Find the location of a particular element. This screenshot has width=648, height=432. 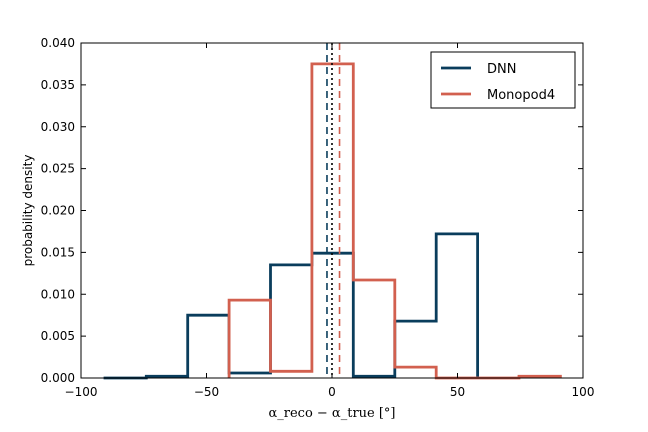

legend-label-dnn: DNN is located at coordinates (501, 69).